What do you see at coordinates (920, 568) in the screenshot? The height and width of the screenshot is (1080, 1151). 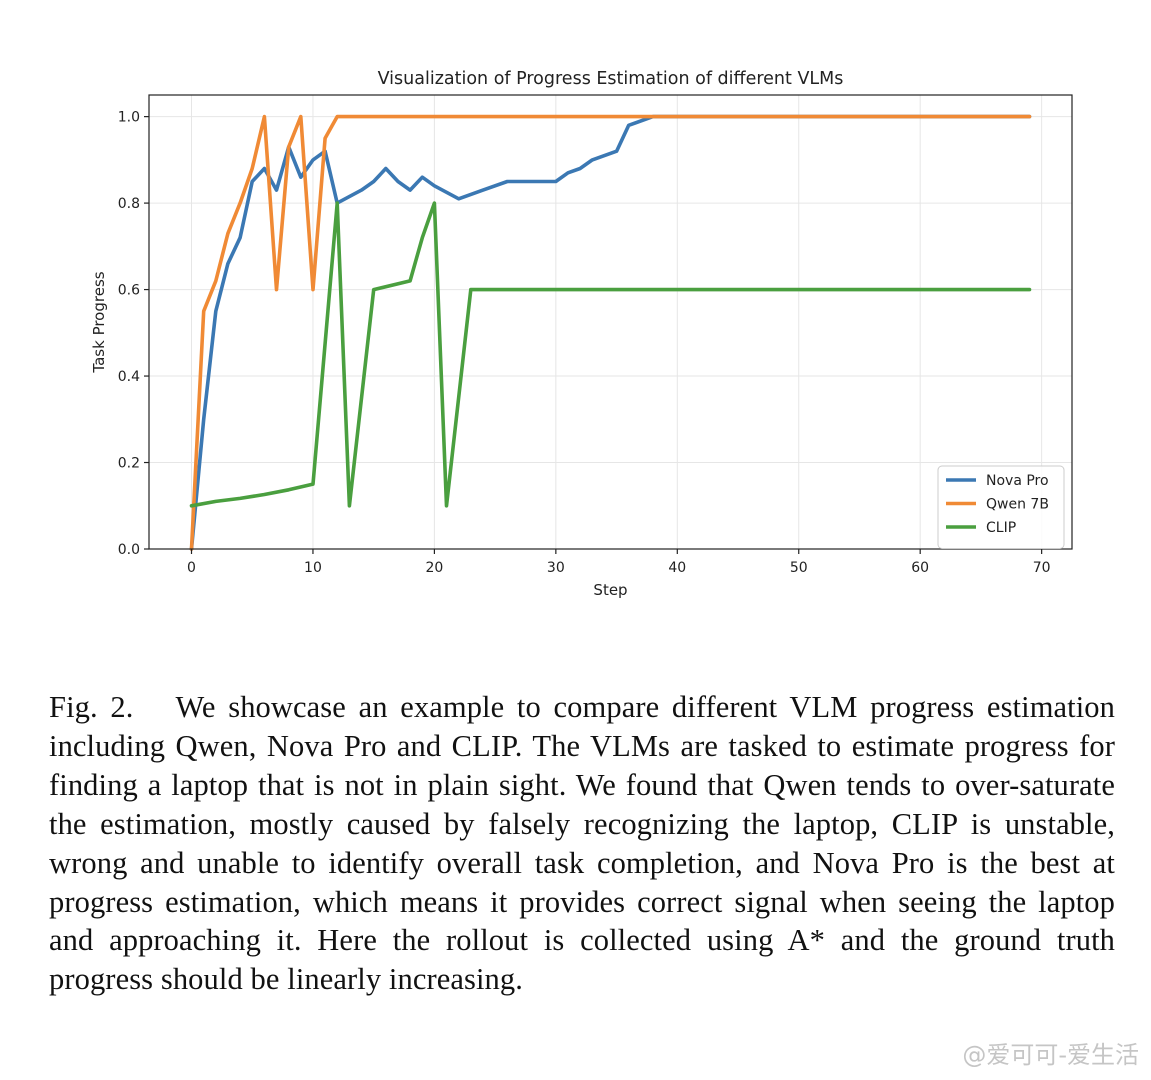 I see `x-tick-label: 60` at bounding box center [920, 568].